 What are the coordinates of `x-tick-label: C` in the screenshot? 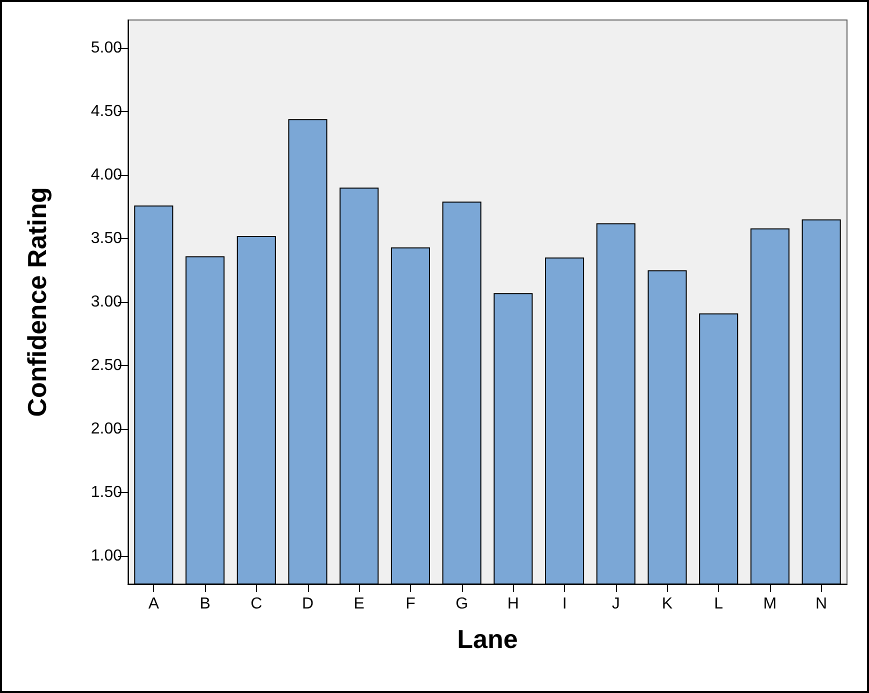 It's located at (256, 604).